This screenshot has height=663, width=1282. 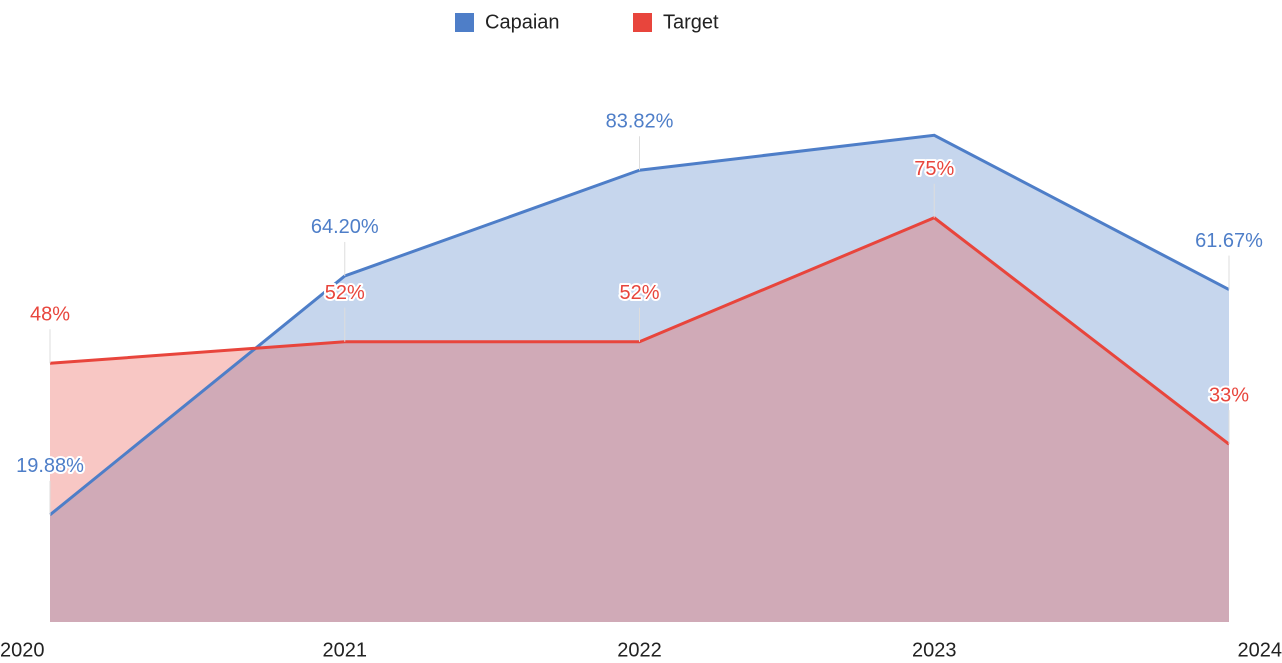 I want to click on data-label: 64.20%, so click(x=345, y=227).